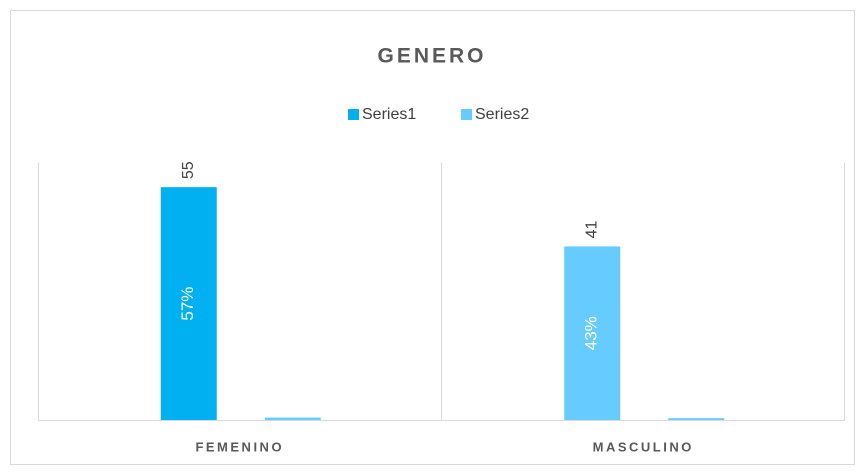 The height and width of the screenshot is (475, 865). I want to click on value-label: 41, so click(591, 230).